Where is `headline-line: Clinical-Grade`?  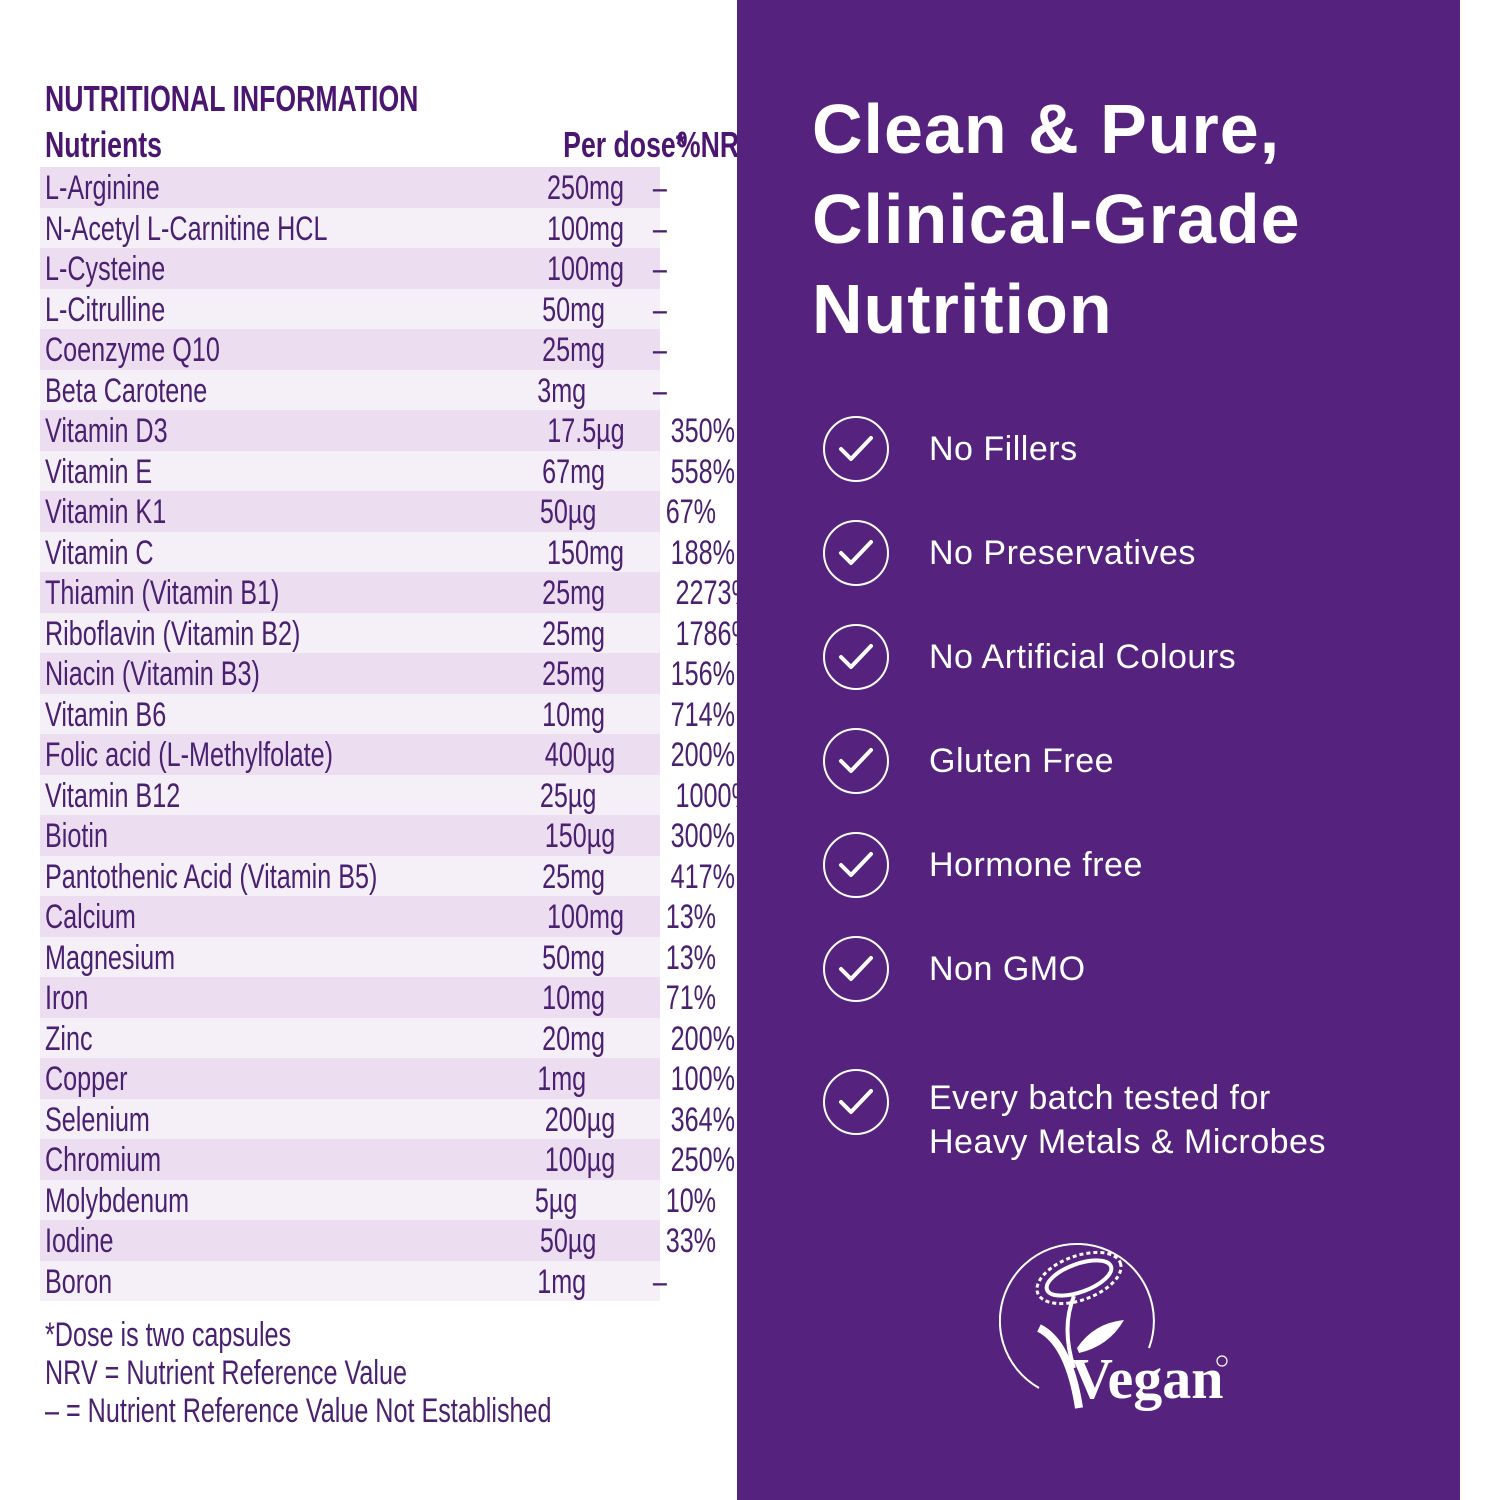 headline-line: Clinical-Grade is located at coordinates (1056, 219).